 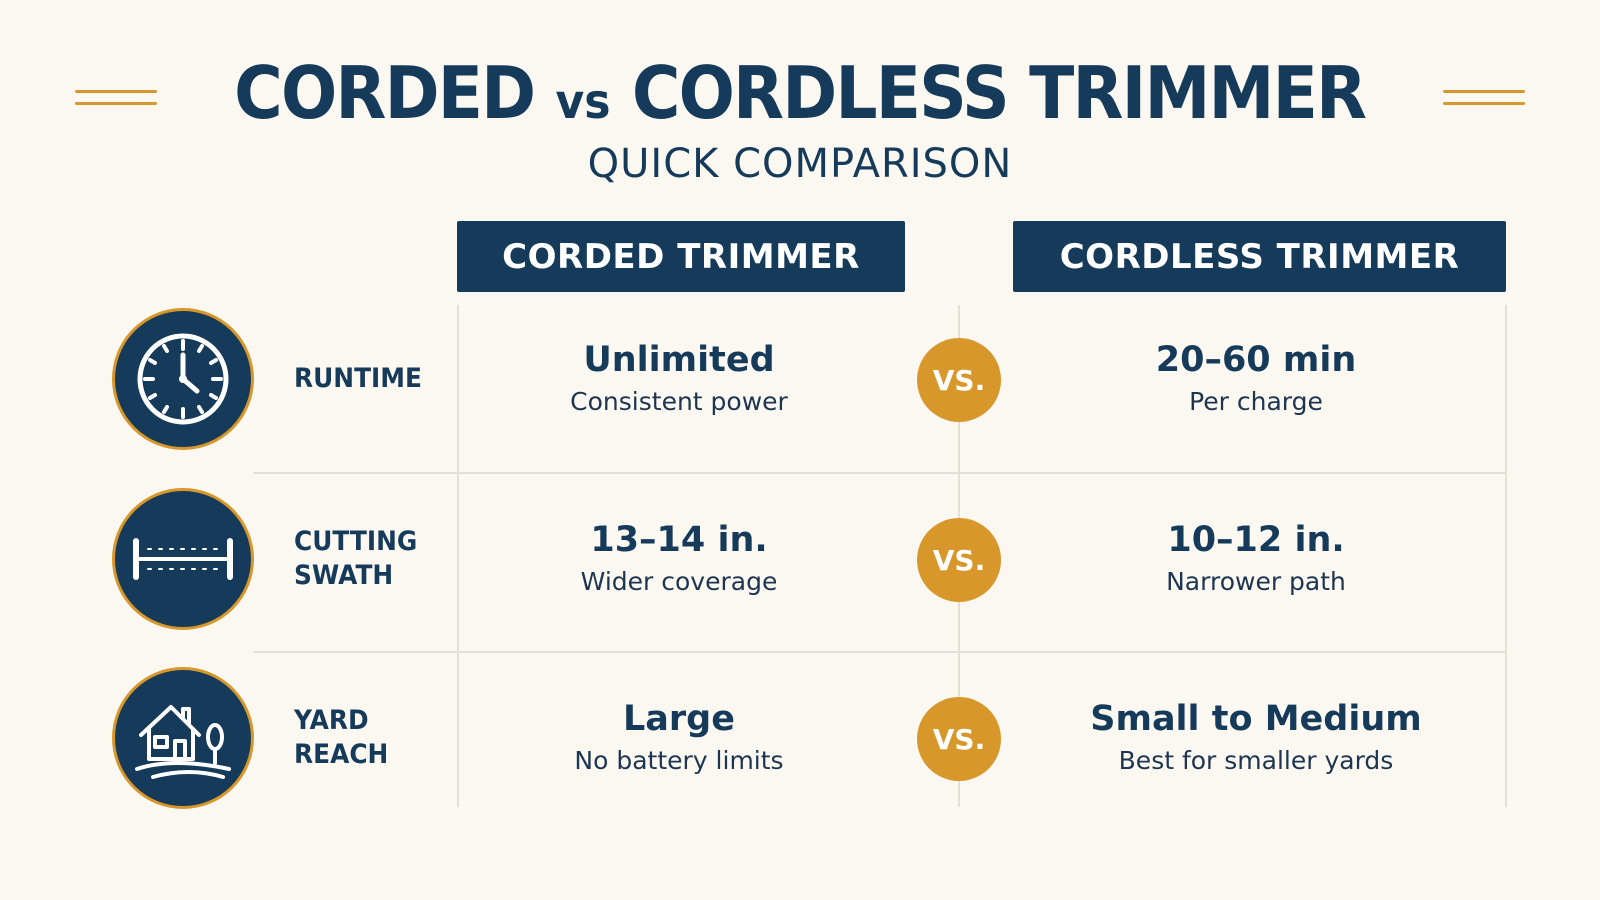 I want to click on title-corded: CORDED, so click(x=385, y=93).